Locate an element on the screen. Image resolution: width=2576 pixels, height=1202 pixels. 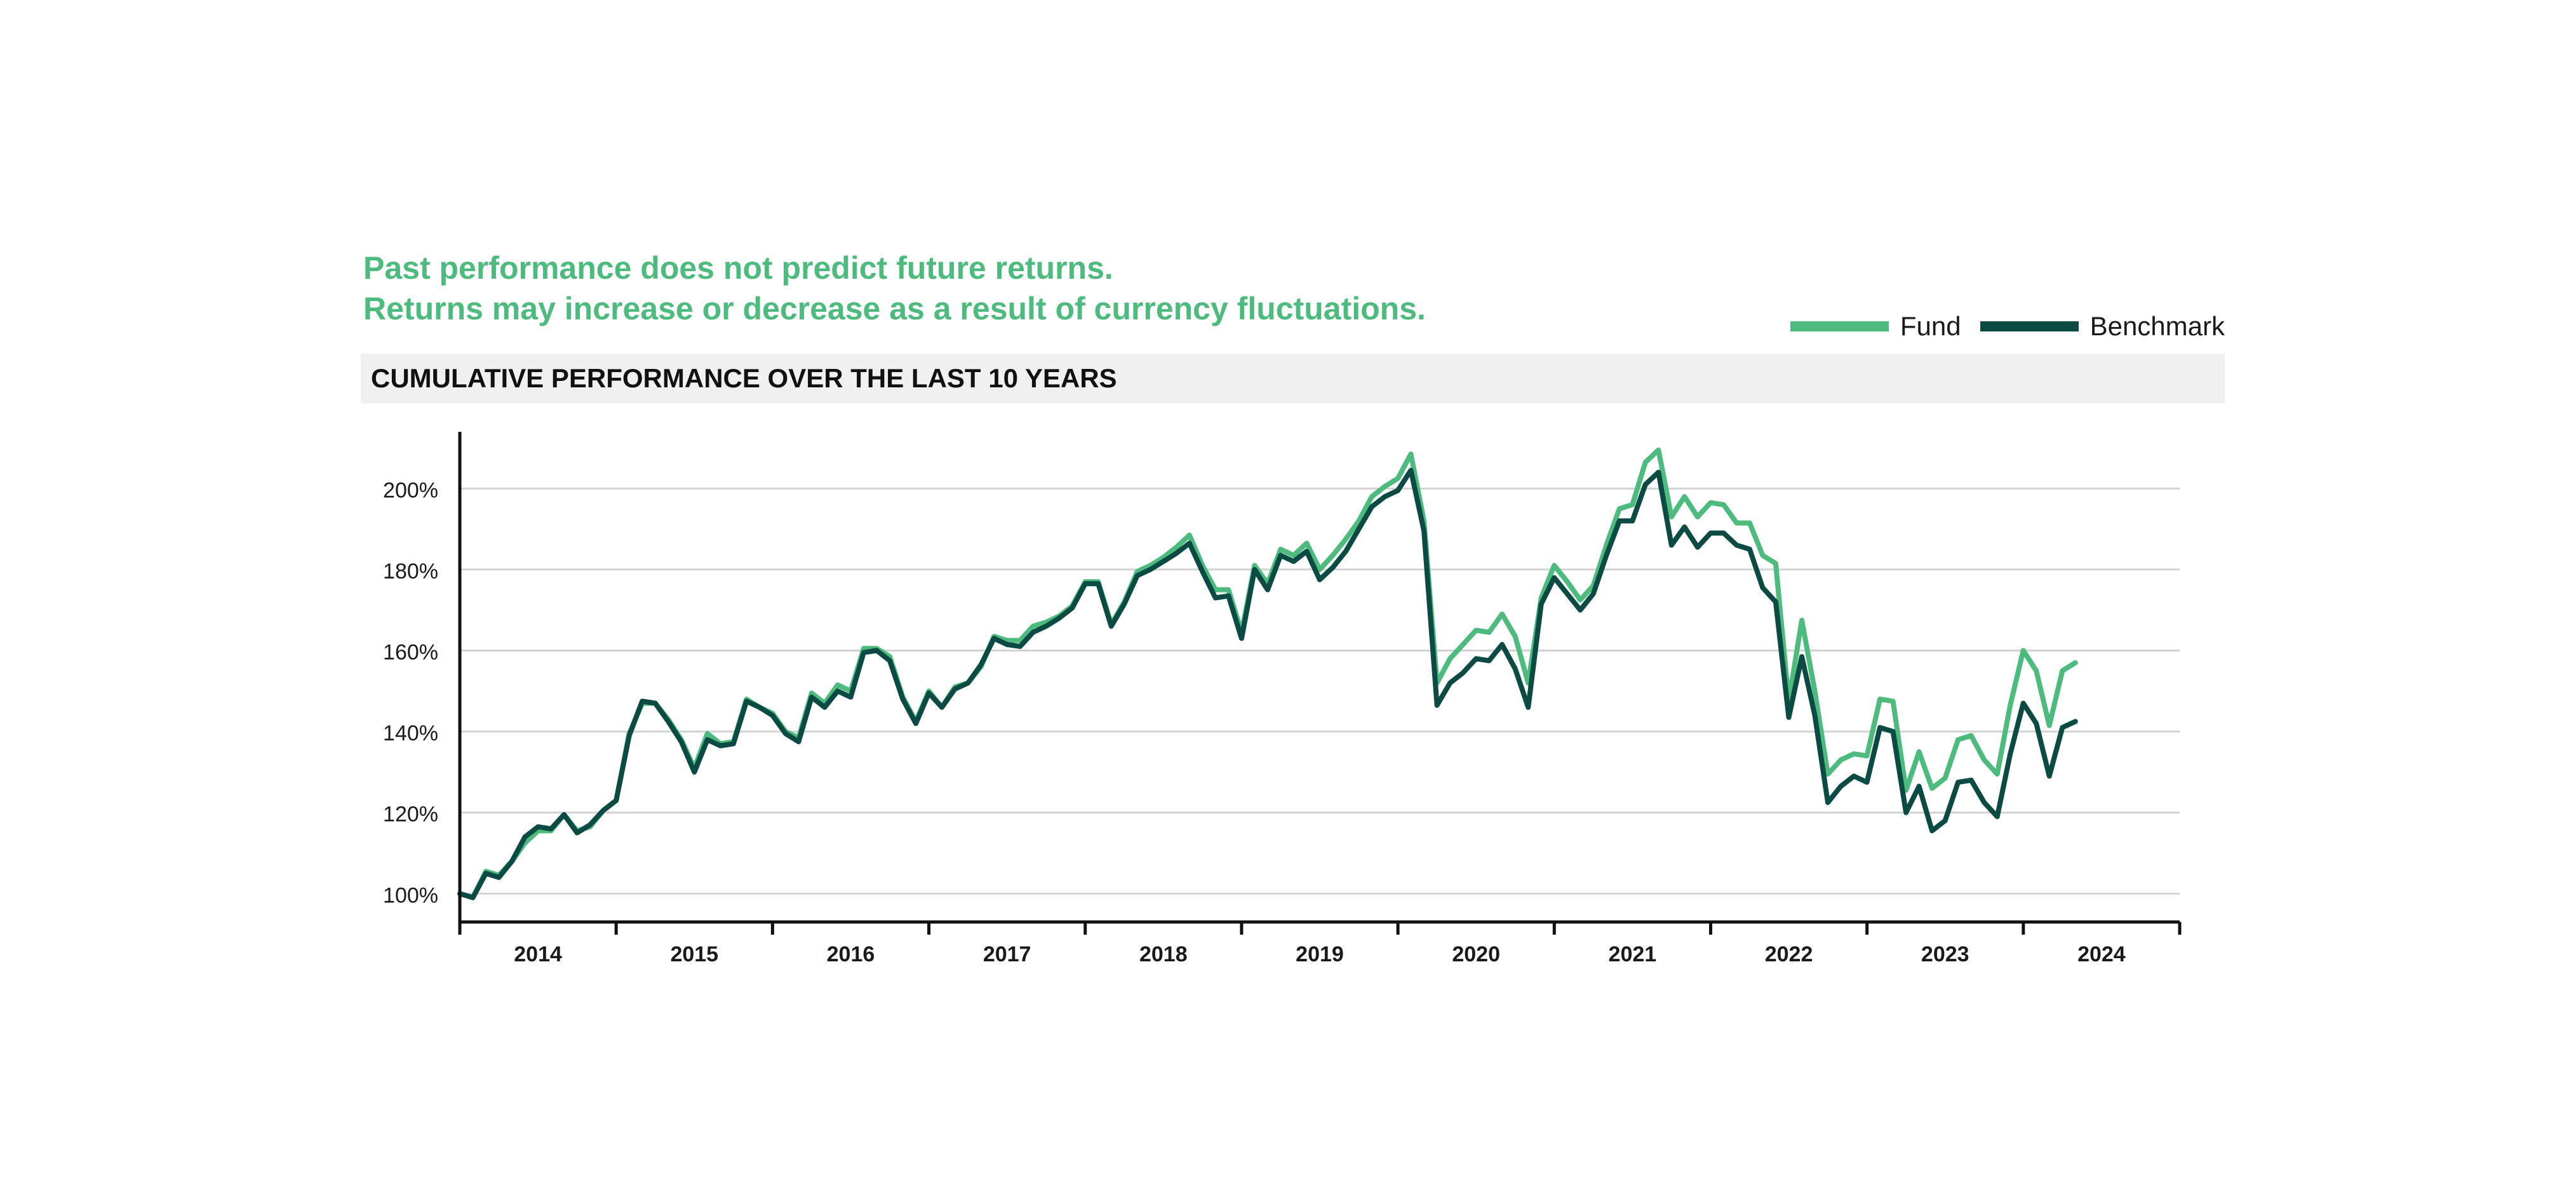
x-tick-label: 2018 is located at coordinates (1163, 954).